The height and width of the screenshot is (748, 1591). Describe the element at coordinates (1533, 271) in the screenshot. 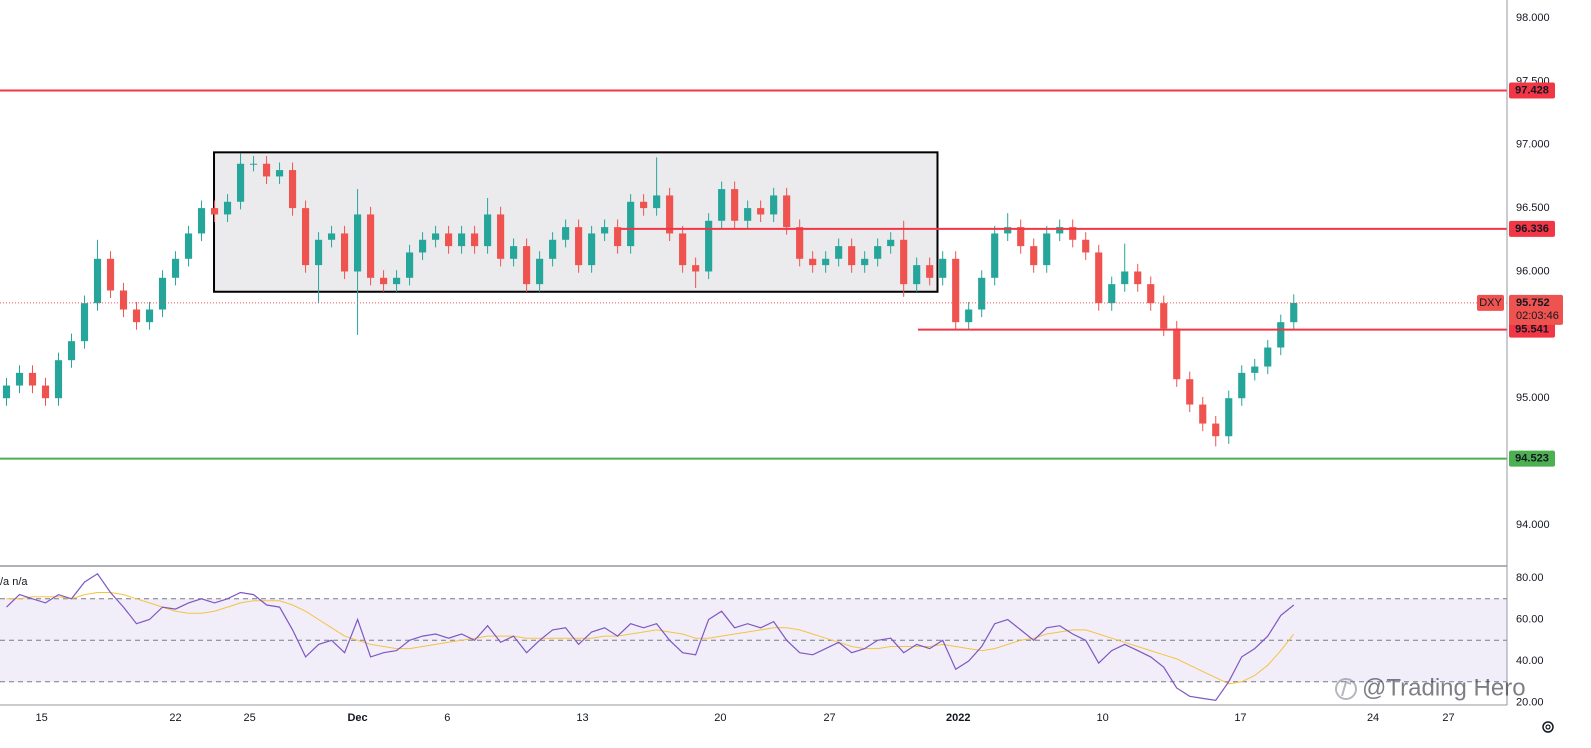

I see `y-tick-label: 96.000` at that location.